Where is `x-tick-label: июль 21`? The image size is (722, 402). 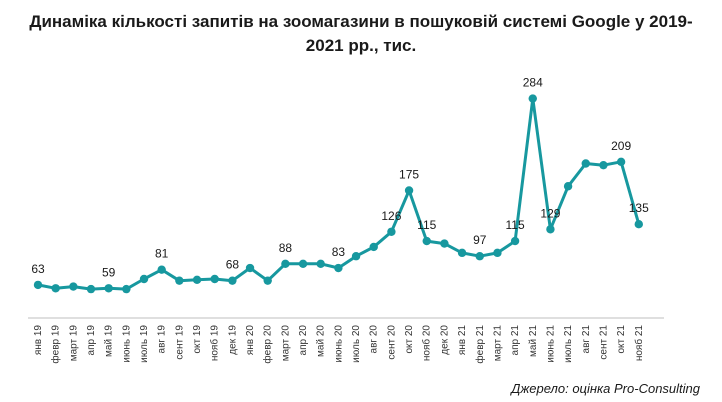 x-tick-label: июль 21 is located at coordinates (568, 344).